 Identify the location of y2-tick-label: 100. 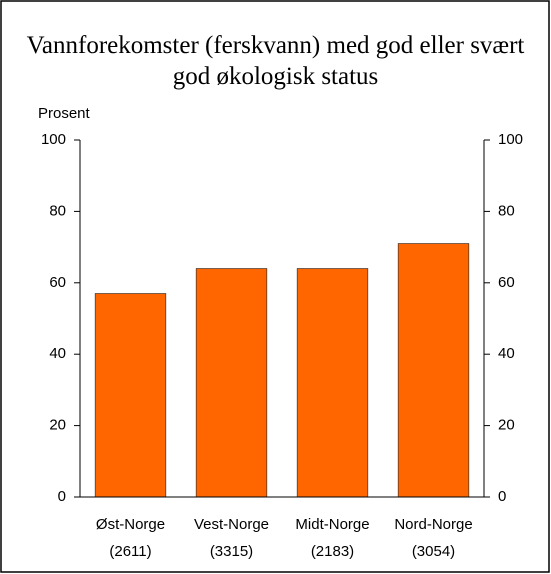
(510, 139).